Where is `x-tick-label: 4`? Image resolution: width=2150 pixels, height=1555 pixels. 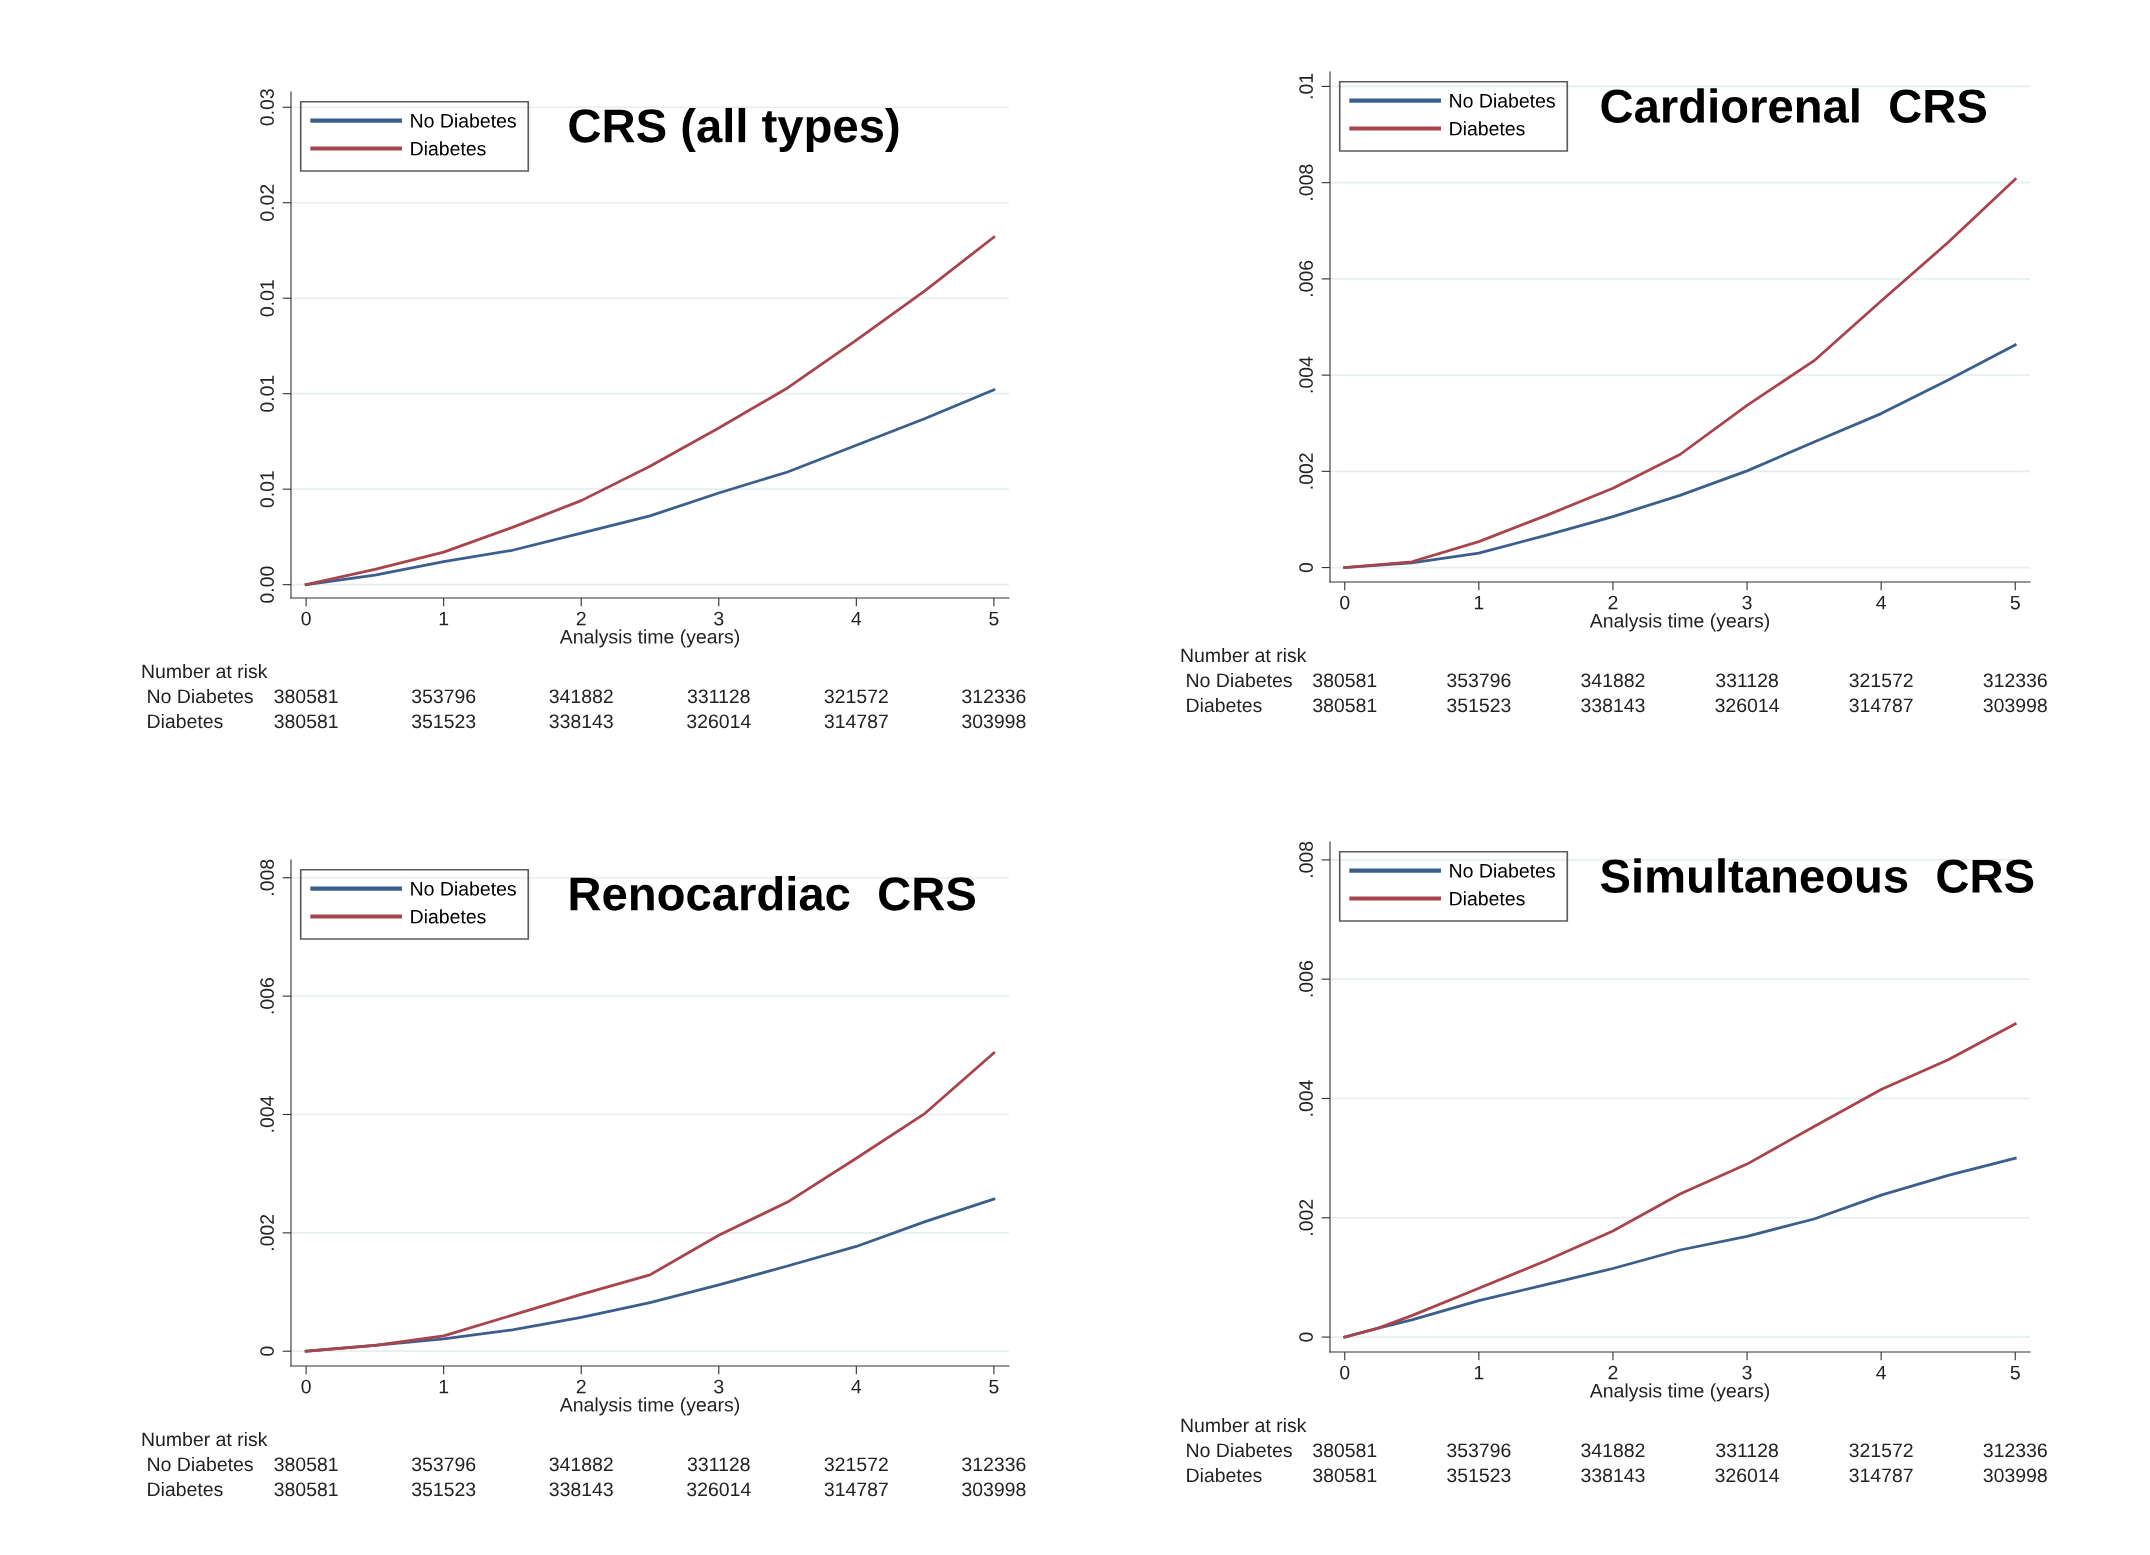
x-tick-label: 4 is located at coordinates (856, 1386).